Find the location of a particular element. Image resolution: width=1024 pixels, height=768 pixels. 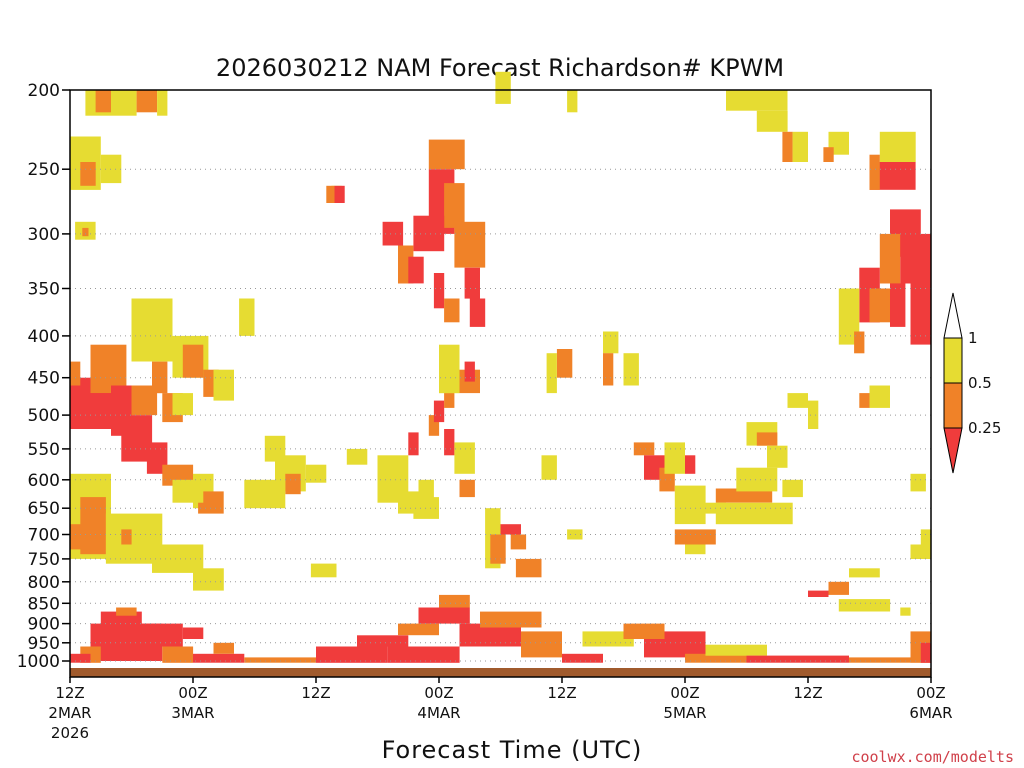

y-tick-label: 450 is located at coordinates (44, 379).